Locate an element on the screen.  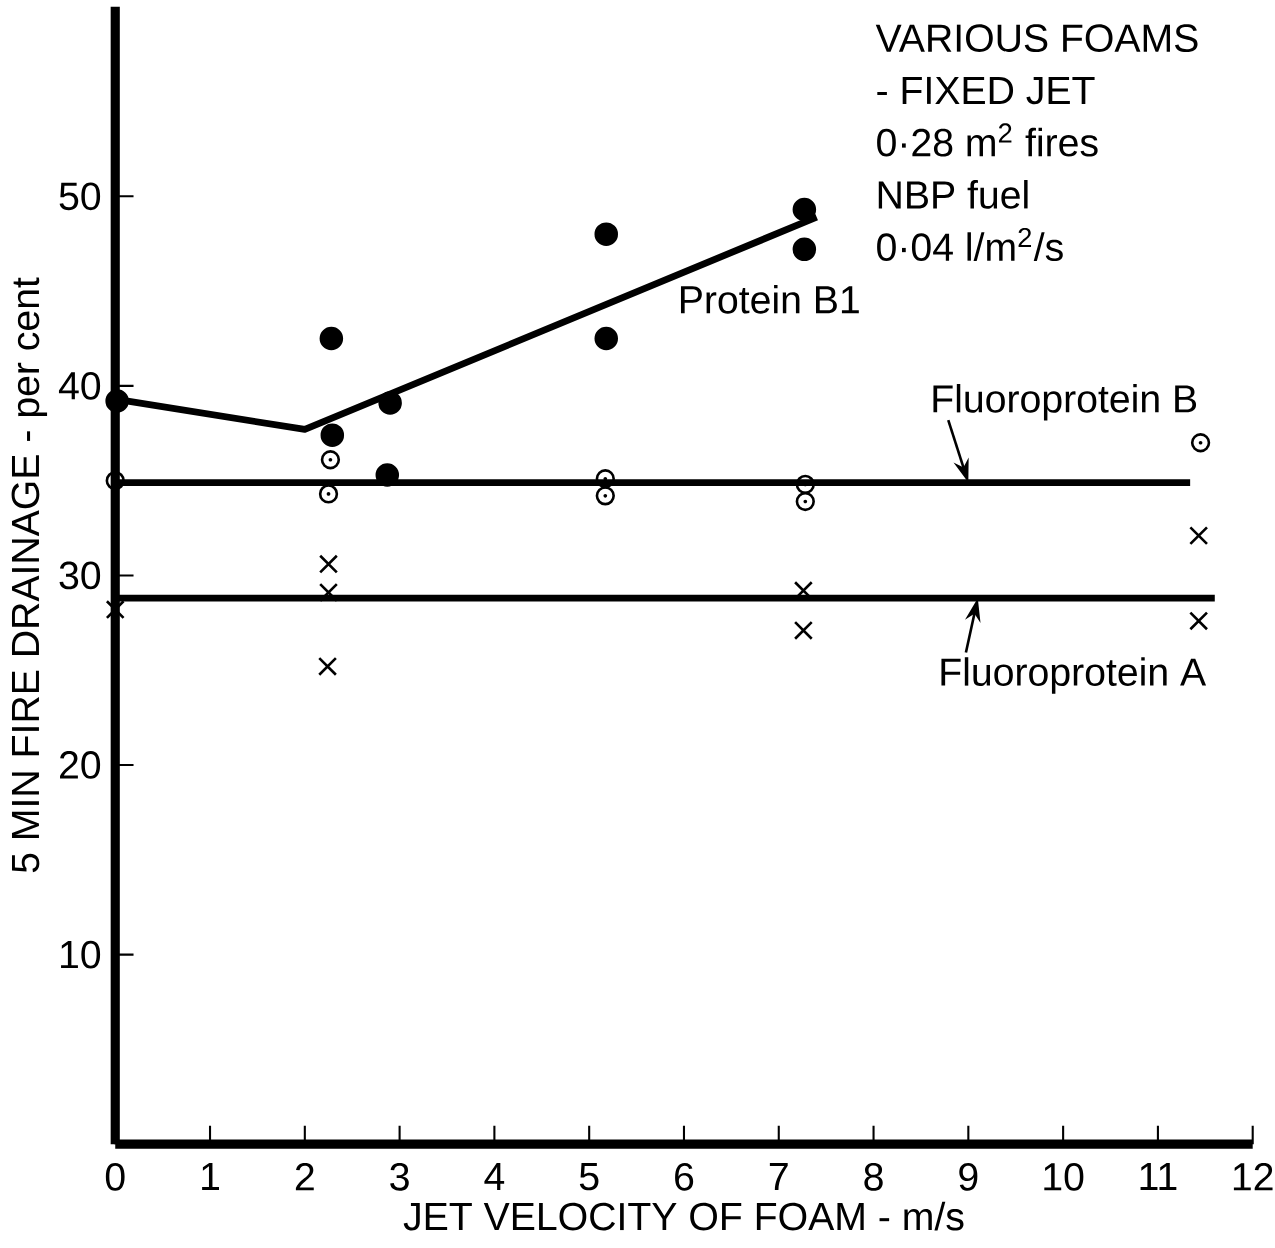
x-tick-label: 5 is located at coordinates (589, 1176).